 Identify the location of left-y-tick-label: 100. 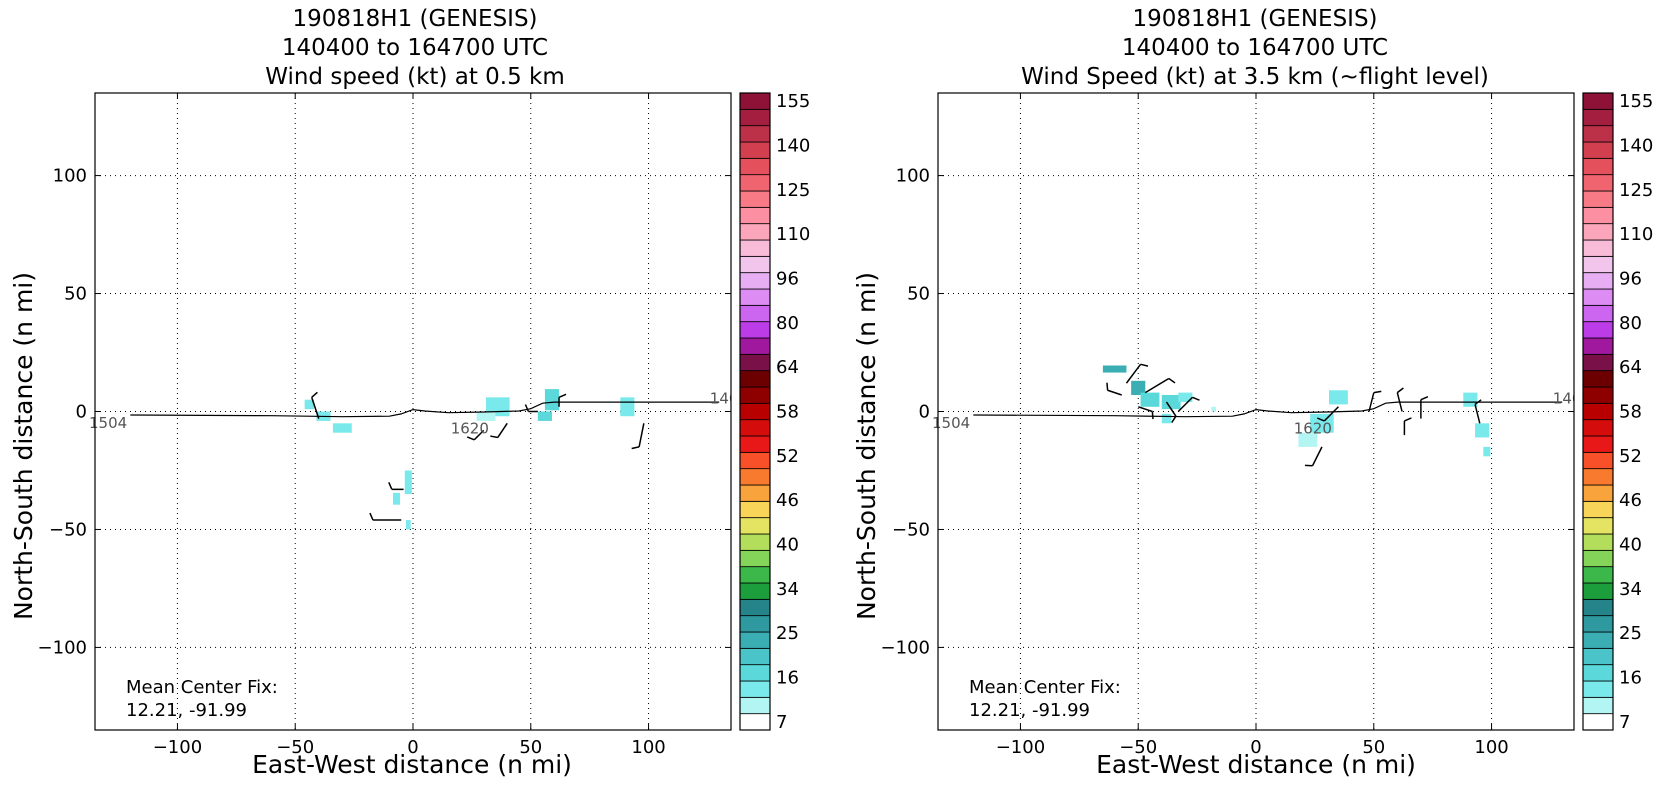
(70, 176).